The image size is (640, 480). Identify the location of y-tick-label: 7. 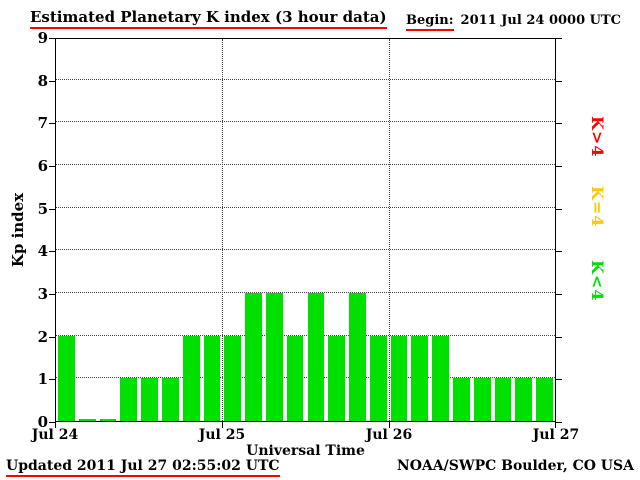
(42, 123).